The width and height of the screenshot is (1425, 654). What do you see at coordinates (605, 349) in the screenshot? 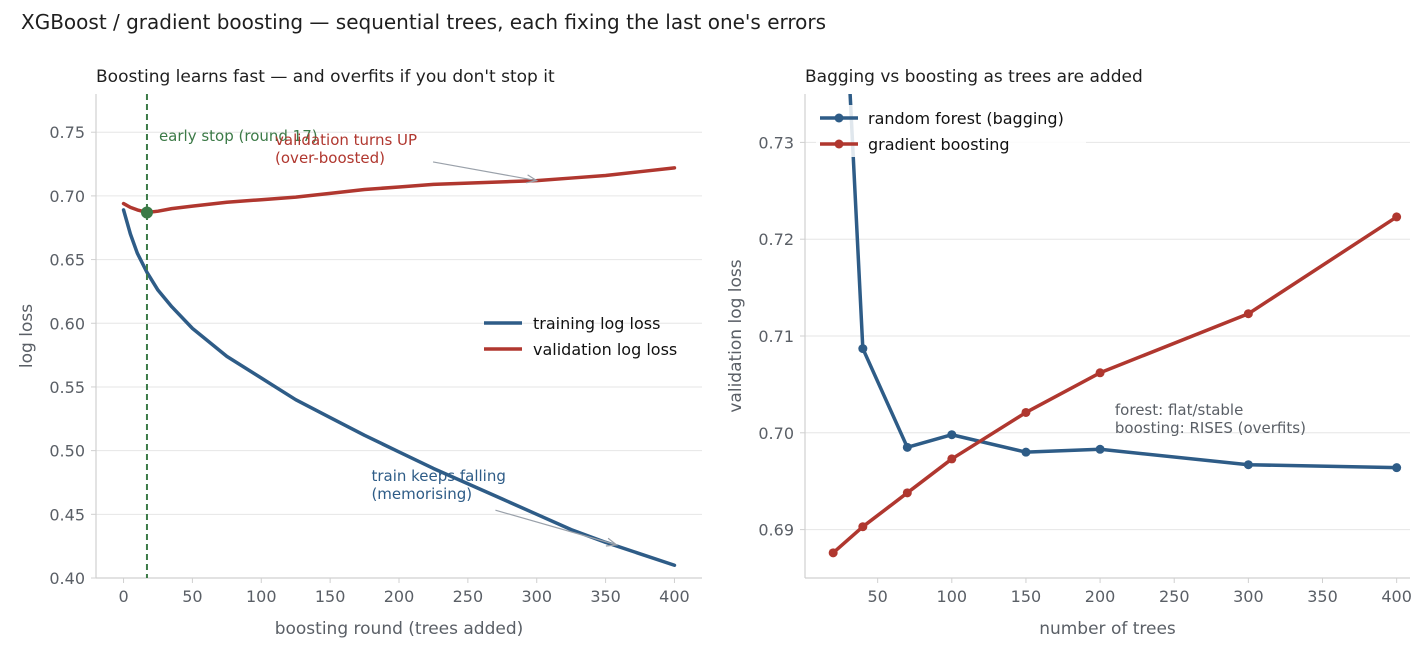
I see `legend-label: validation log loss` at bounding box center [605, 349].